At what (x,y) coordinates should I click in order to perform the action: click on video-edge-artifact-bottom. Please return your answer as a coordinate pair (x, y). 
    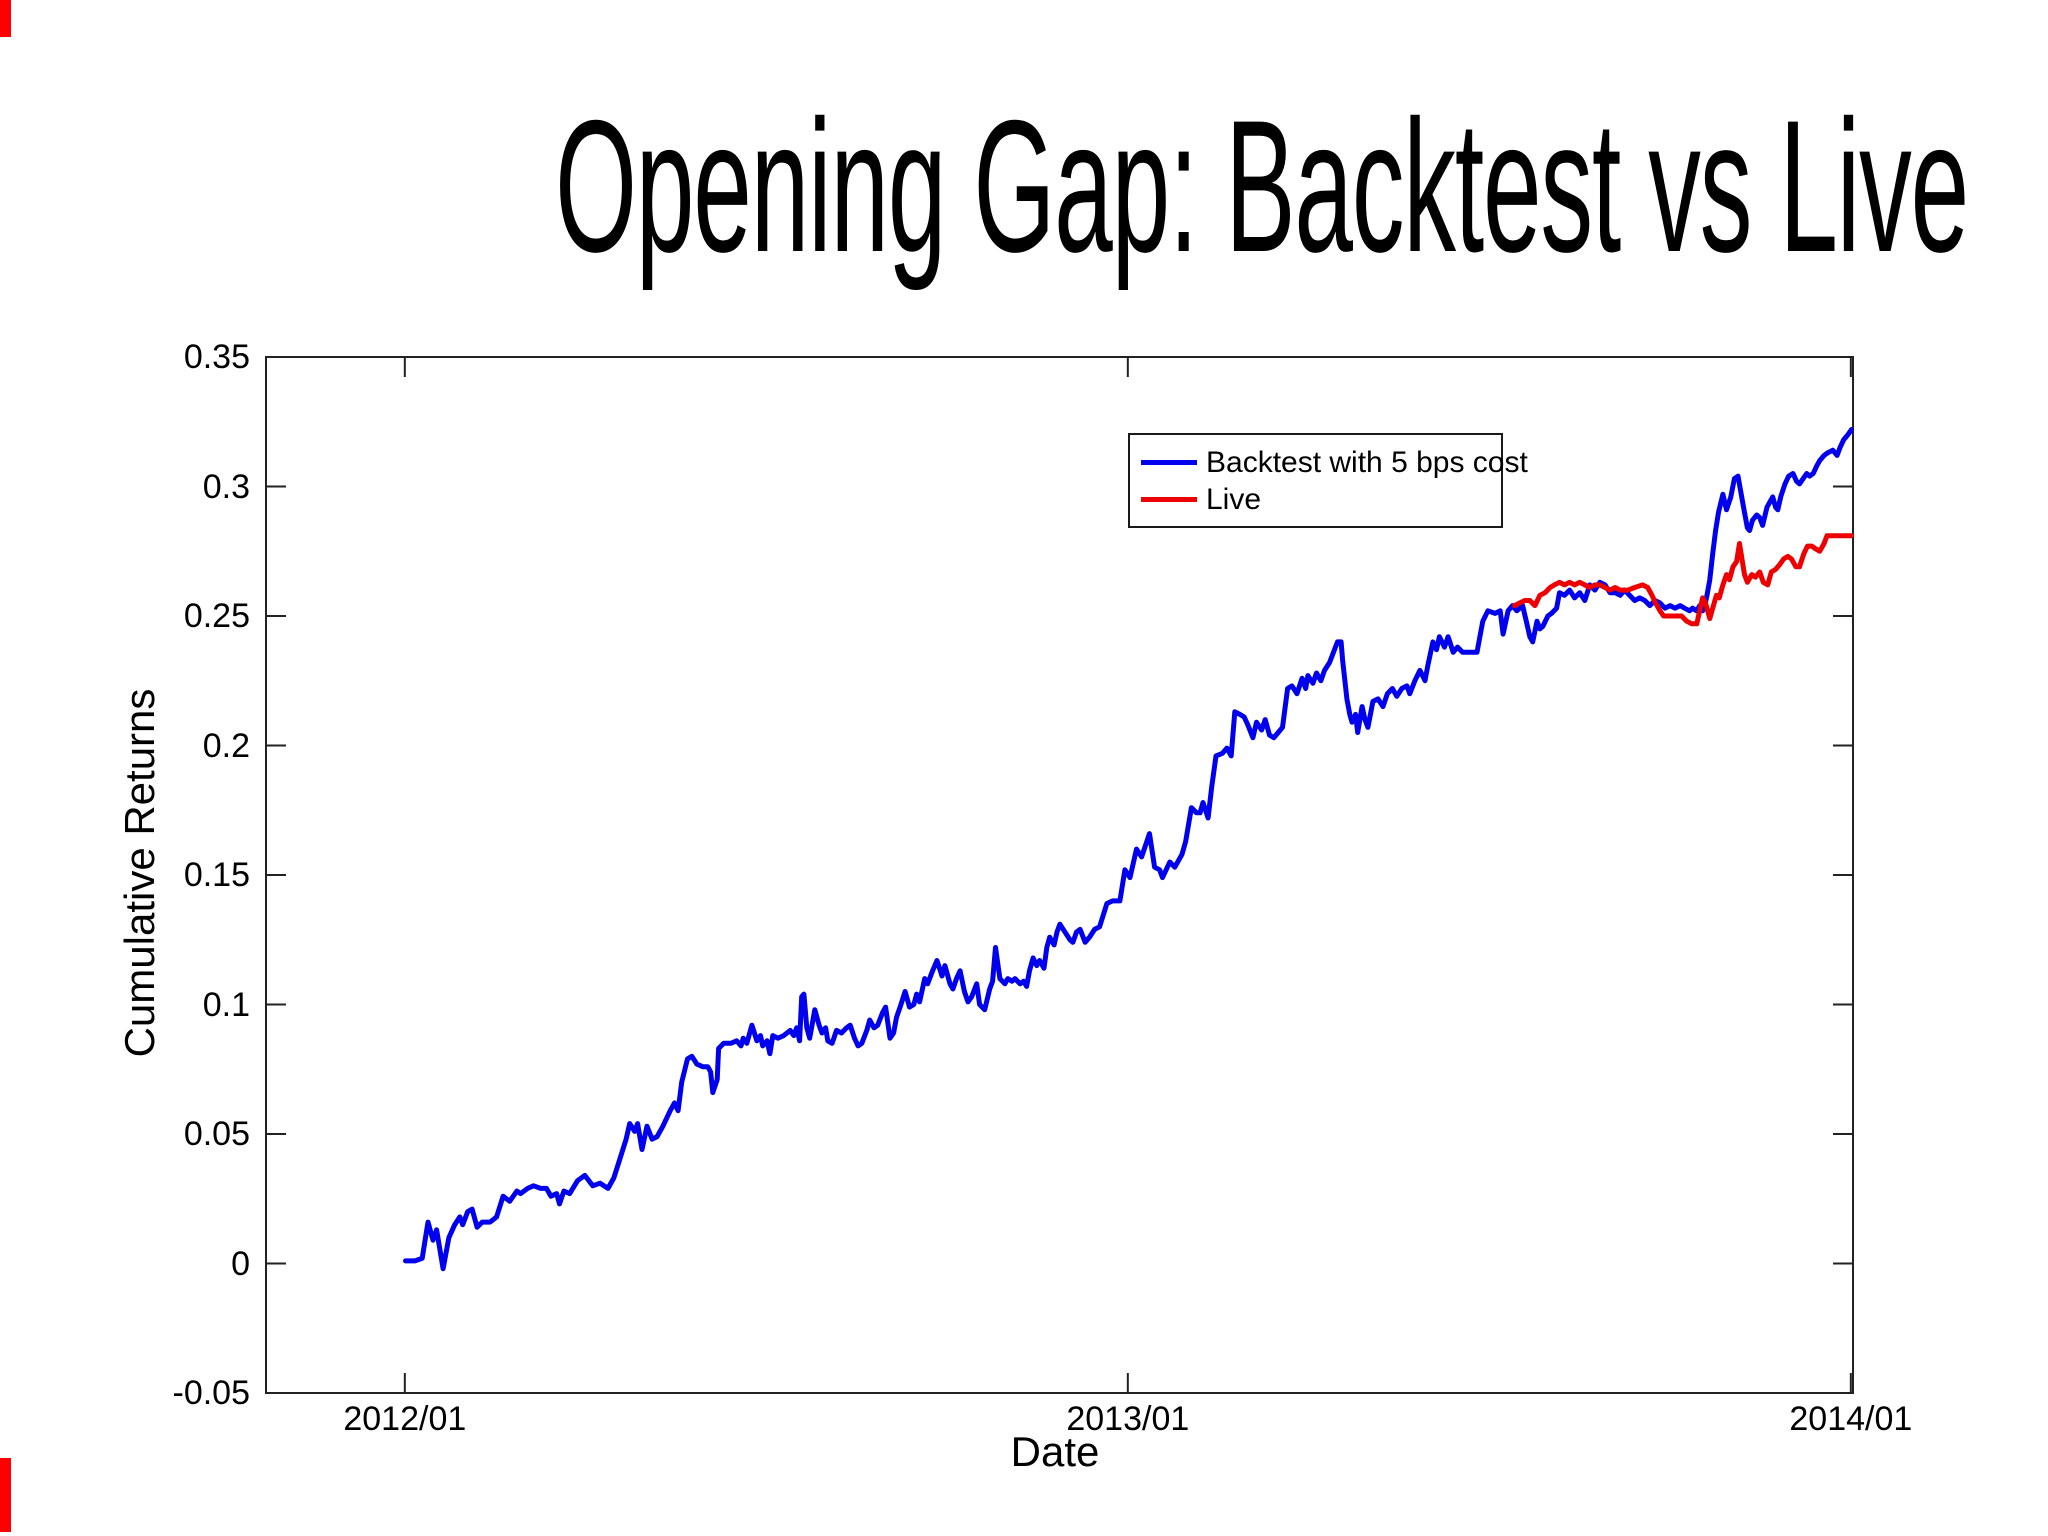
    Looking at the image, I should click on (5, 1495).